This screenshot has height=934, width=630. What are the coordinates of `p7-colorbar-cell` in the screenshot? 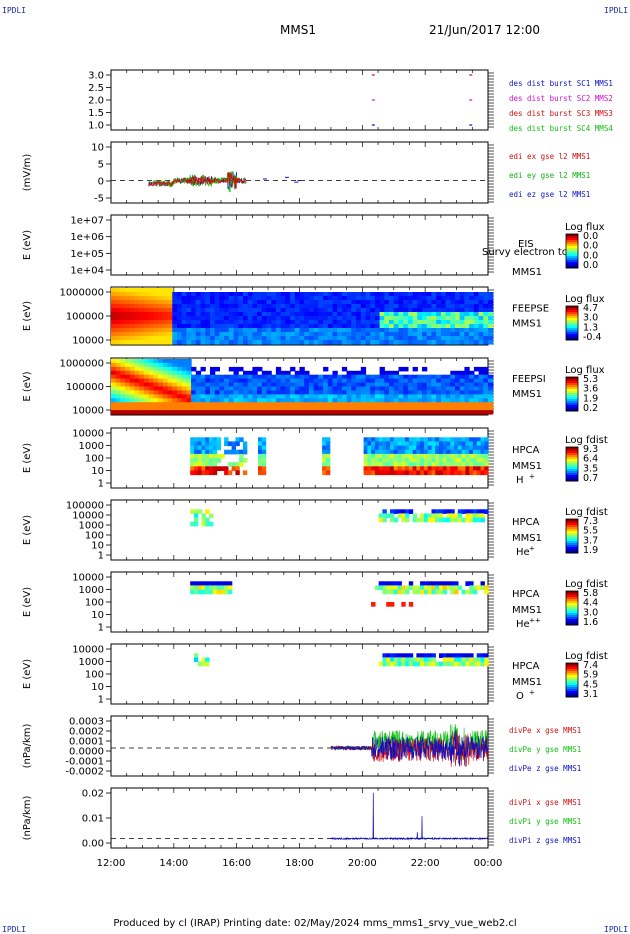 It's located at (572, 548).